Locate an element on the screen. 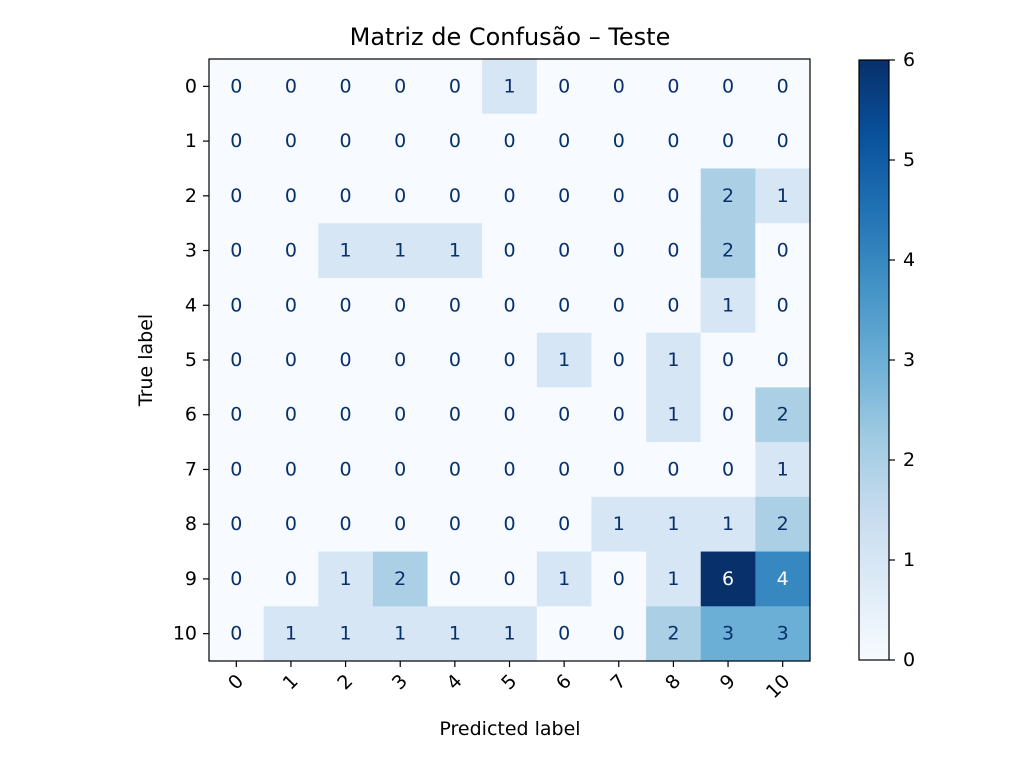 The width and height of the screenshot is (1024, 768). colorbar-gradient is located at coordinates (874, 360).